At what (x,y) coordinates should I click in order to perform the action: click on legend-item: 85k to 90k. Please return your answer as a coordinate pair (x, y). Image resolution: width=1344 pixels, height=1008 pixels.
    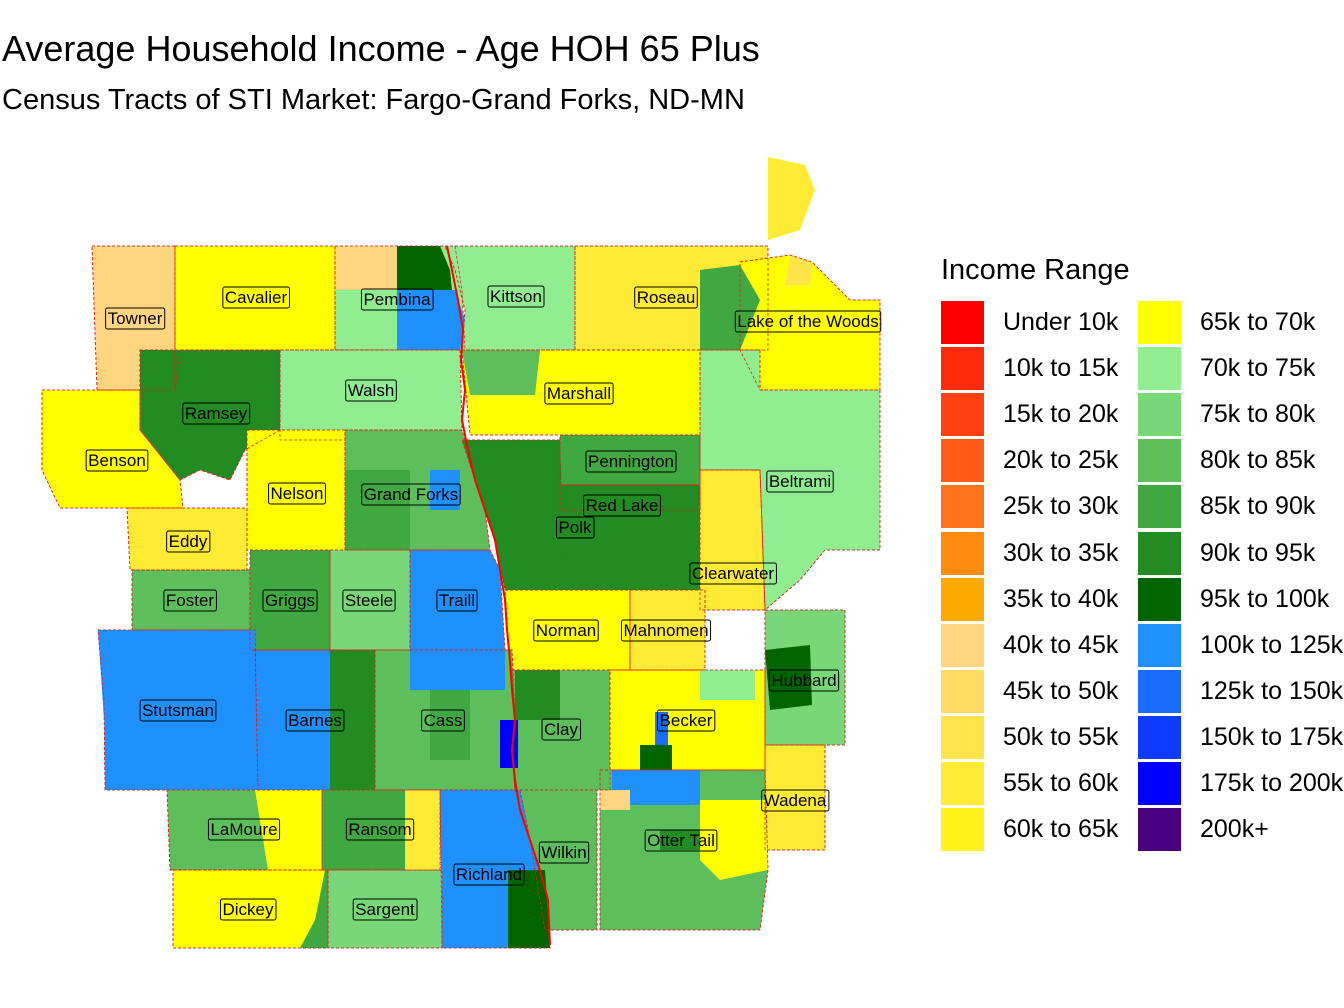
    Looking at the image, I should click on (1241, 508).